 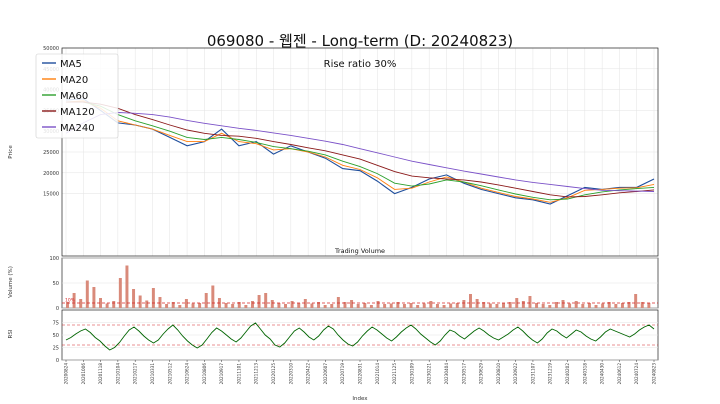 I want to click on rsi-tick-label: 0, so click(x=57, y=361).